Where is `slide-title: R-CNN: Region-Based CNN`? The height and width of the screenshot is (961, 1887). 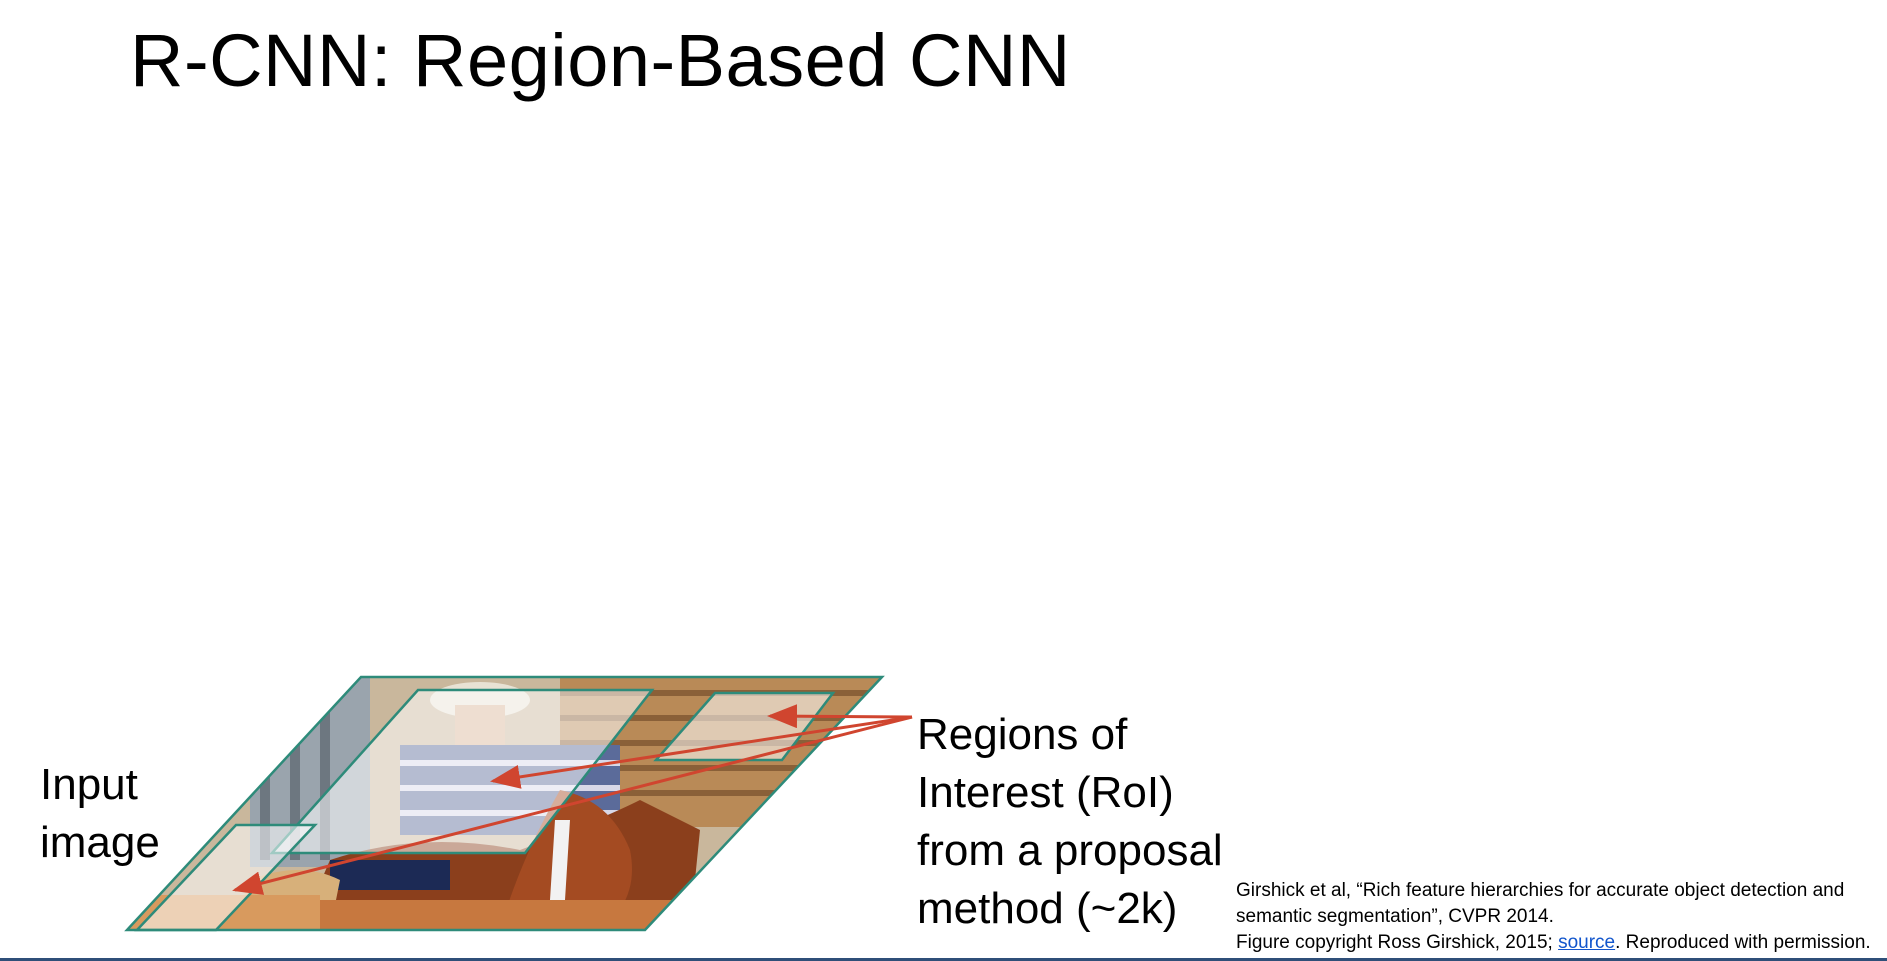
slide-title: R-CNN: Region-Based CNN is located at coordinates (600, 60).